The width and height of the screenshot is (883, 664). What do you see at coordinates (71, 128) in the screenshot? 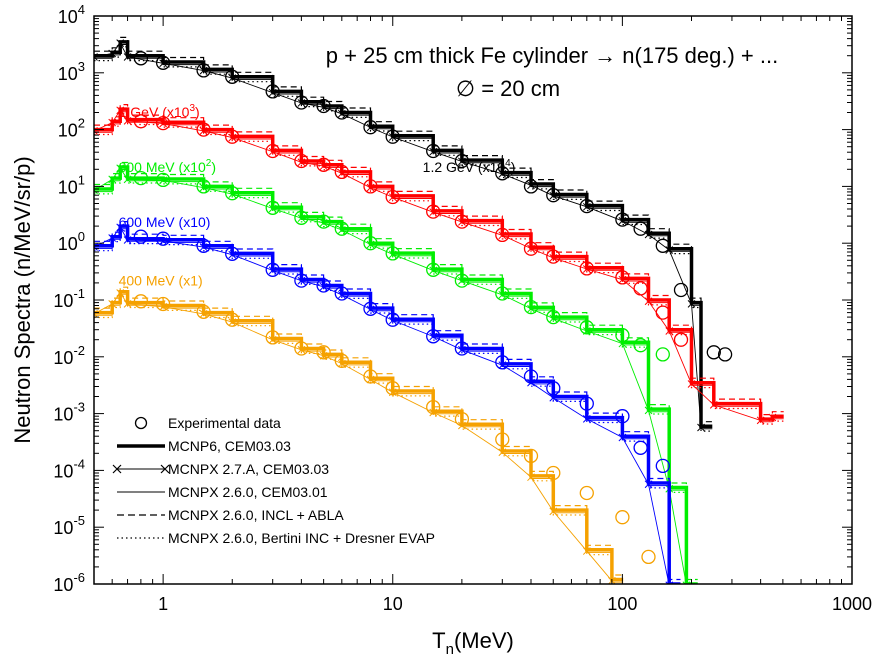
I see `y-tick-label: 10²` at bounding box center [71, 128].